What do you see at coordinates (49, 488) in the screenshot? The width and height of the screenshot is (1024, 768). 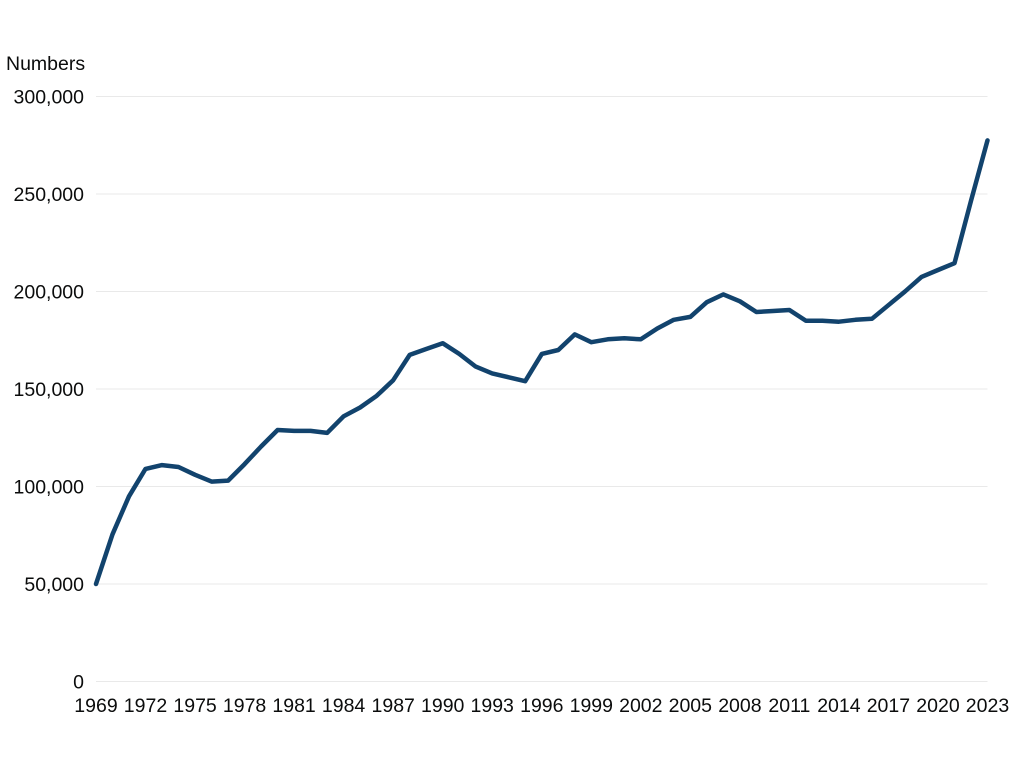 I see `y-tick-label: 100,000` at bounding box center [49, 488].